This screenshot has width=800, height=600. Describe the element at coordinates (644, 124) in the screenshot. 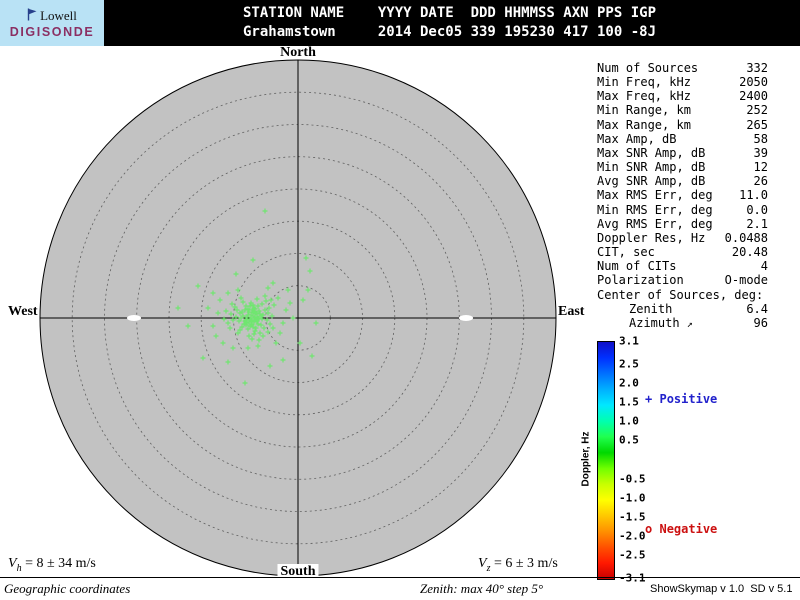

I see `stat-label: Max Range, km` at that location.